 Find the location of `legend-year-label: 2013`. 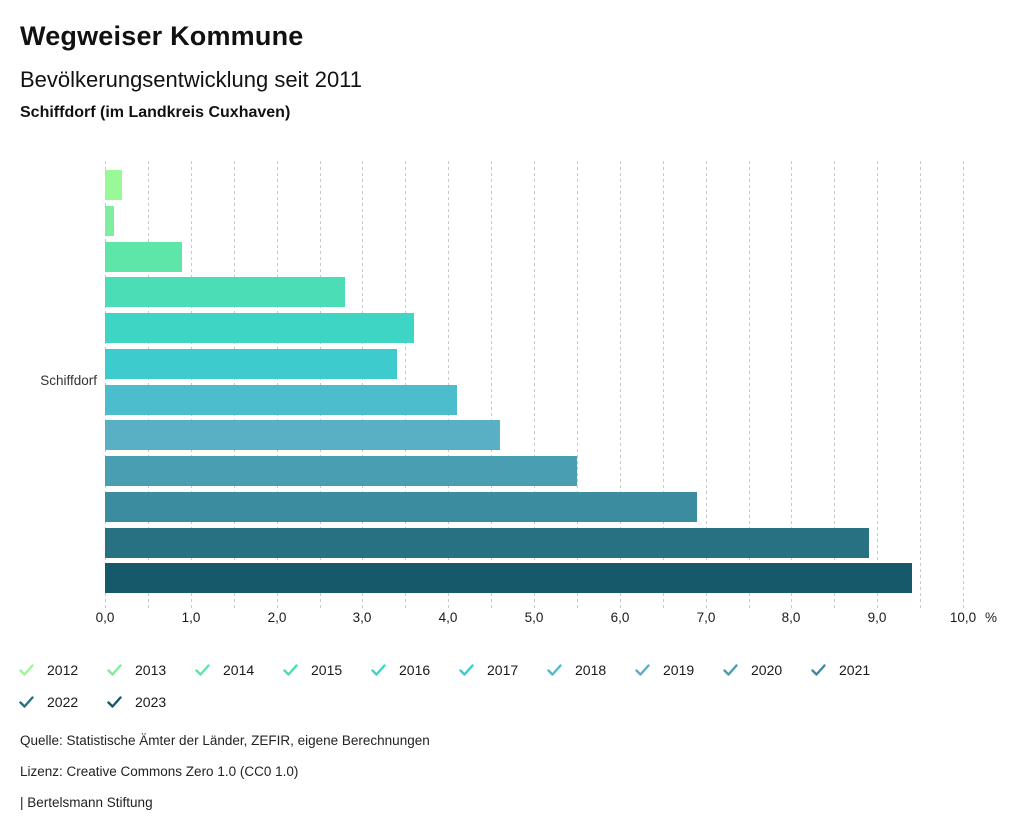

legend-year-label: 2013 is located at coordinates (151, 670).